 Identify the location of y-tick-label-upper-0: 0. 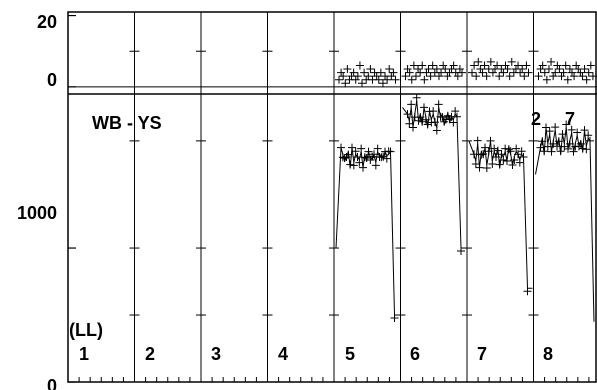
(52, 80).